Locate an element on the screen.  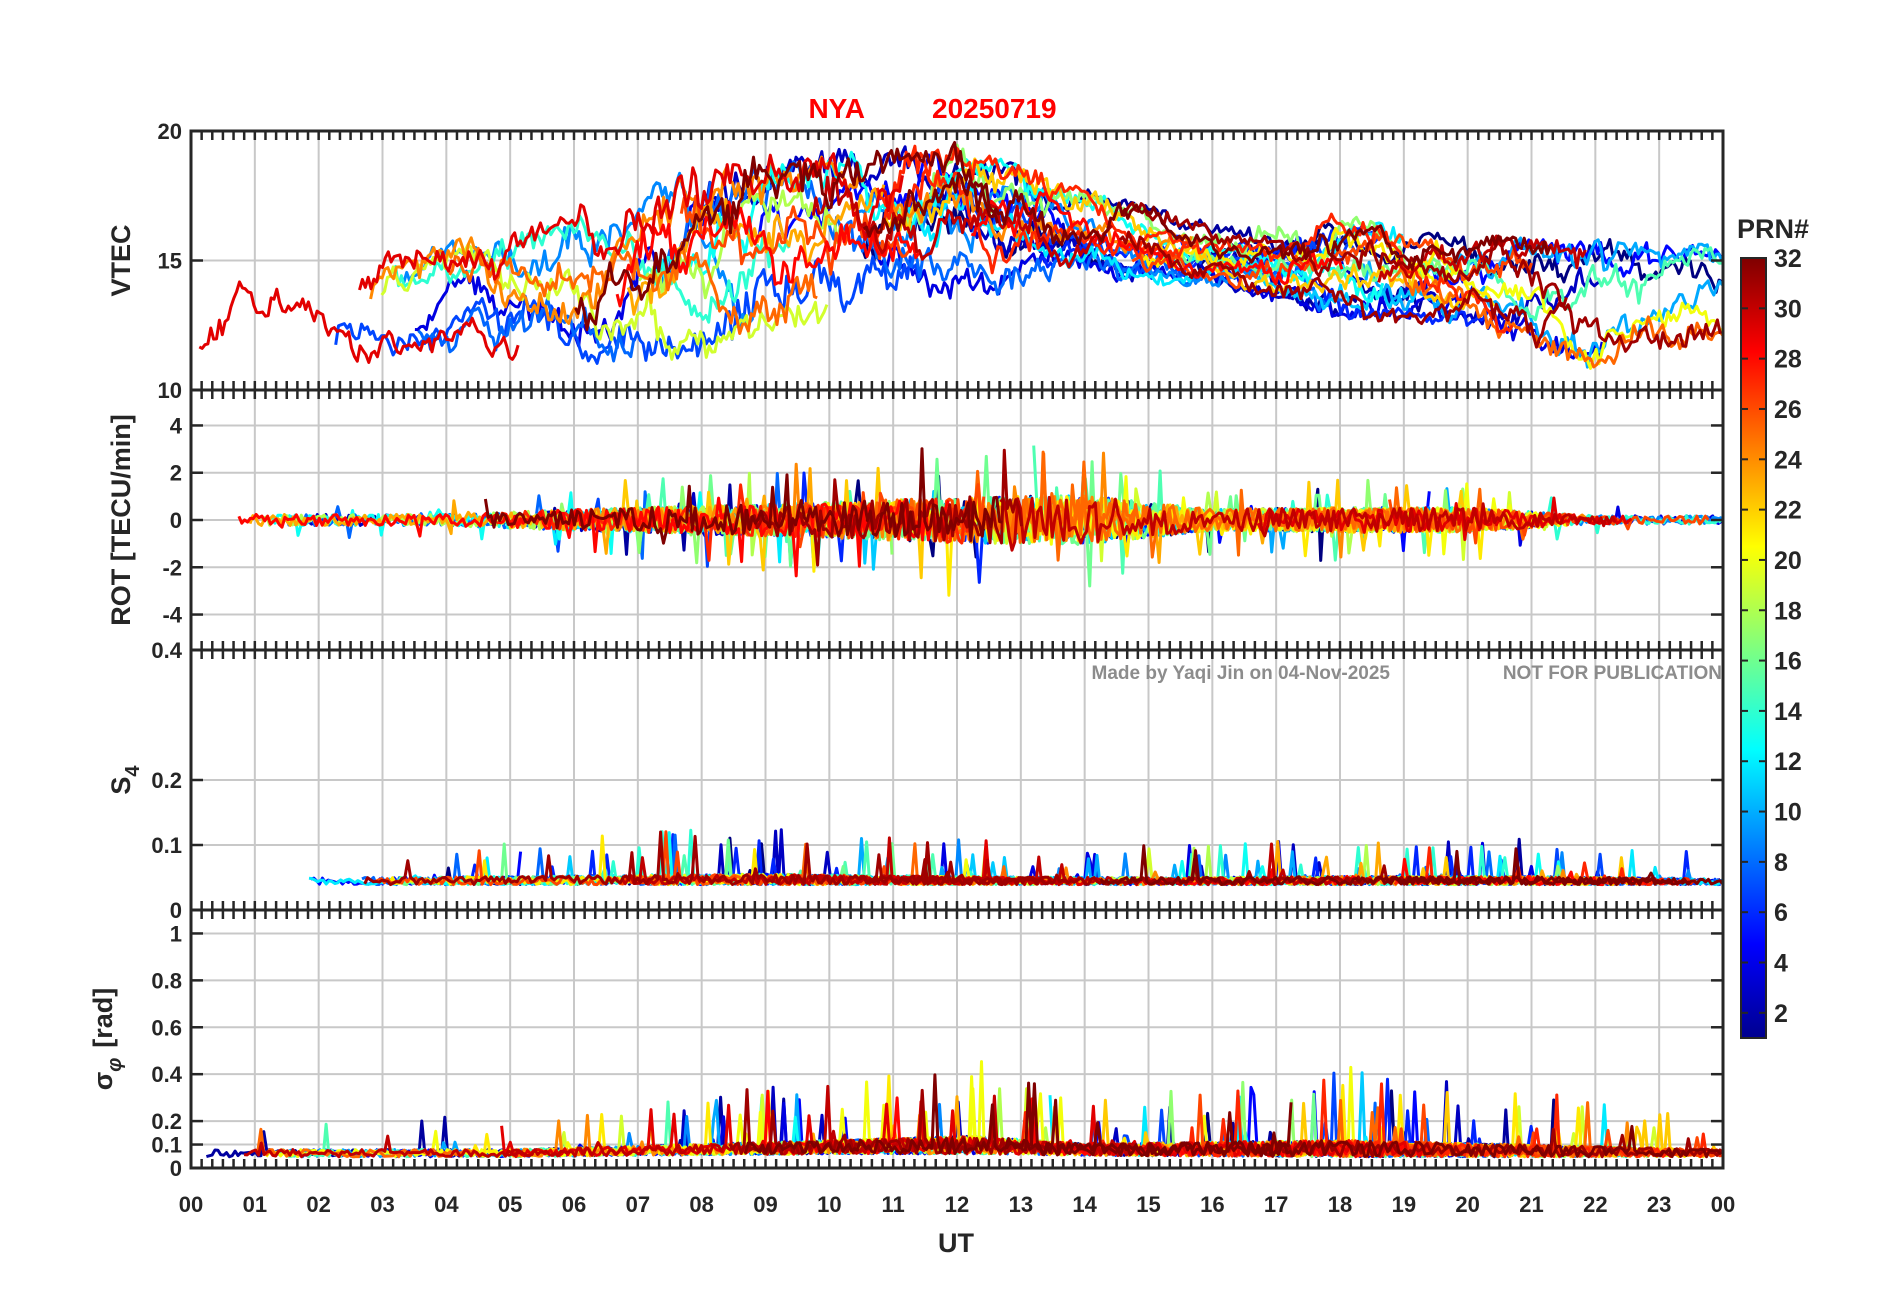
panel-vtec-ytick-label: 15 is located at coordinates (170, 261).